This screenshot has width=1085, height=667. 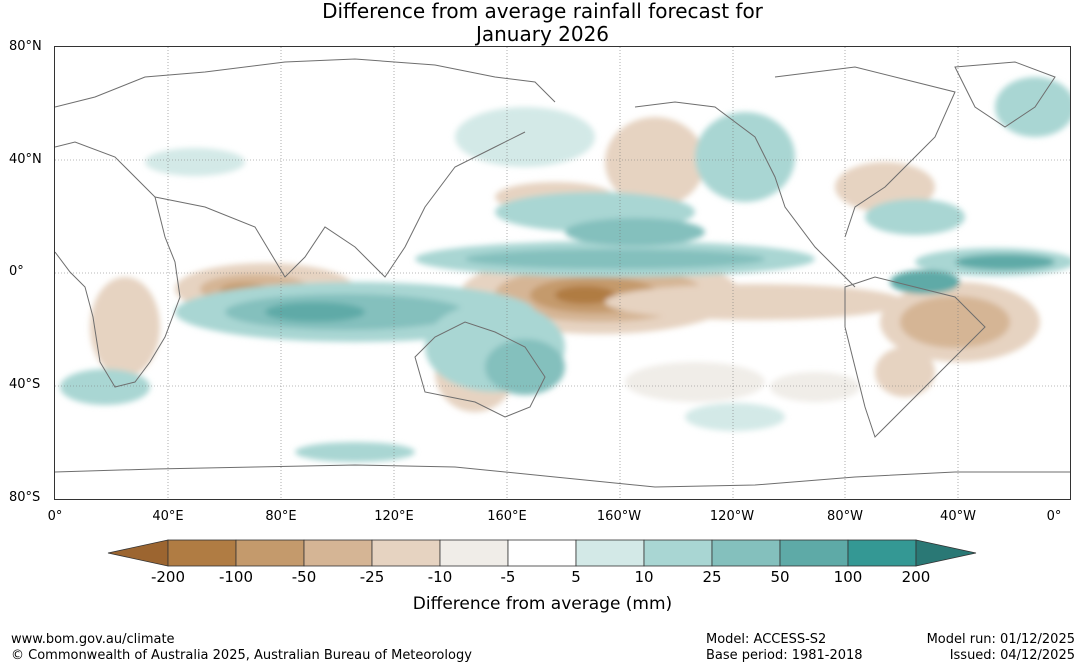 What do you see at coordinates (138, 553) in the screenshot?
I see `legend-arrow-low` at bounding box center [138, 553].